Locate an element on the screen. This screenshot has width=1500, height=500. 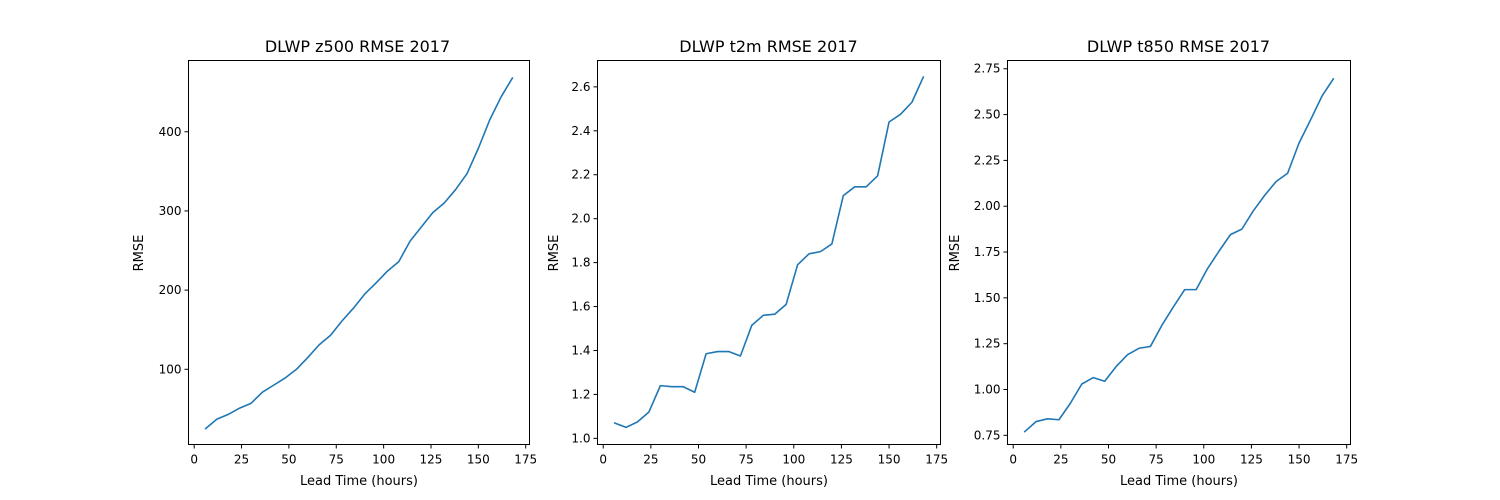
y-tick-label: 1.00 is located at coordinates (987, 390).